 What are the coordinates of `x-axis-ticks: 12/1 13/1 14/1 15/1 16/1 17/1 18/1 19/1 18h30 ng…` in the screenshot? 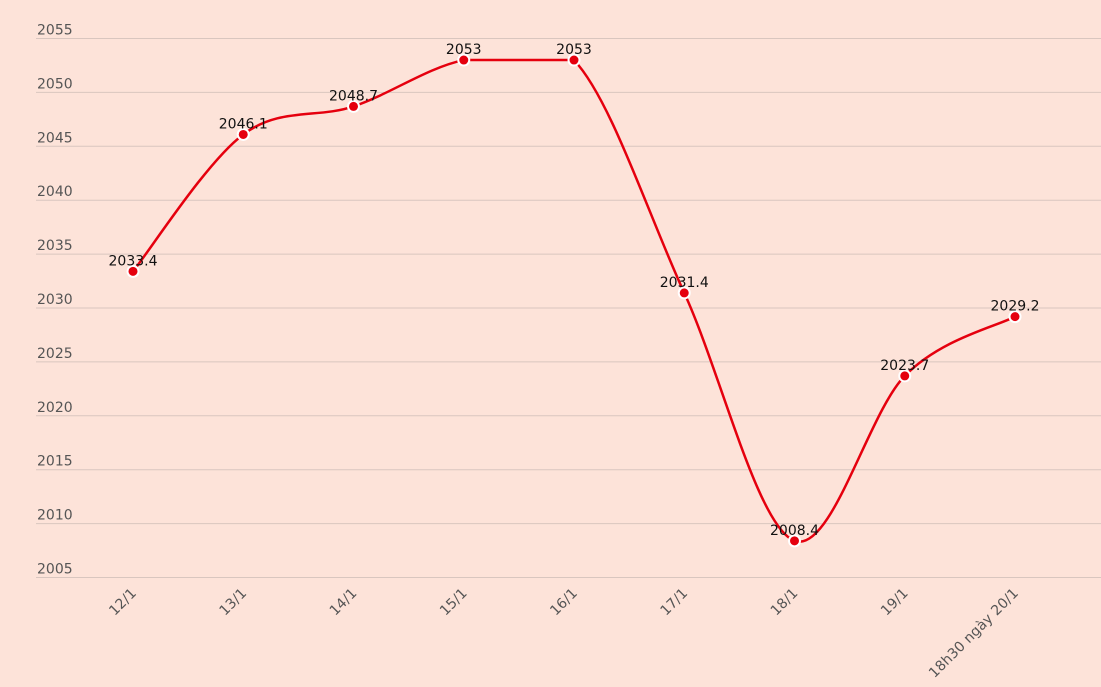 It's located at (564, 634).